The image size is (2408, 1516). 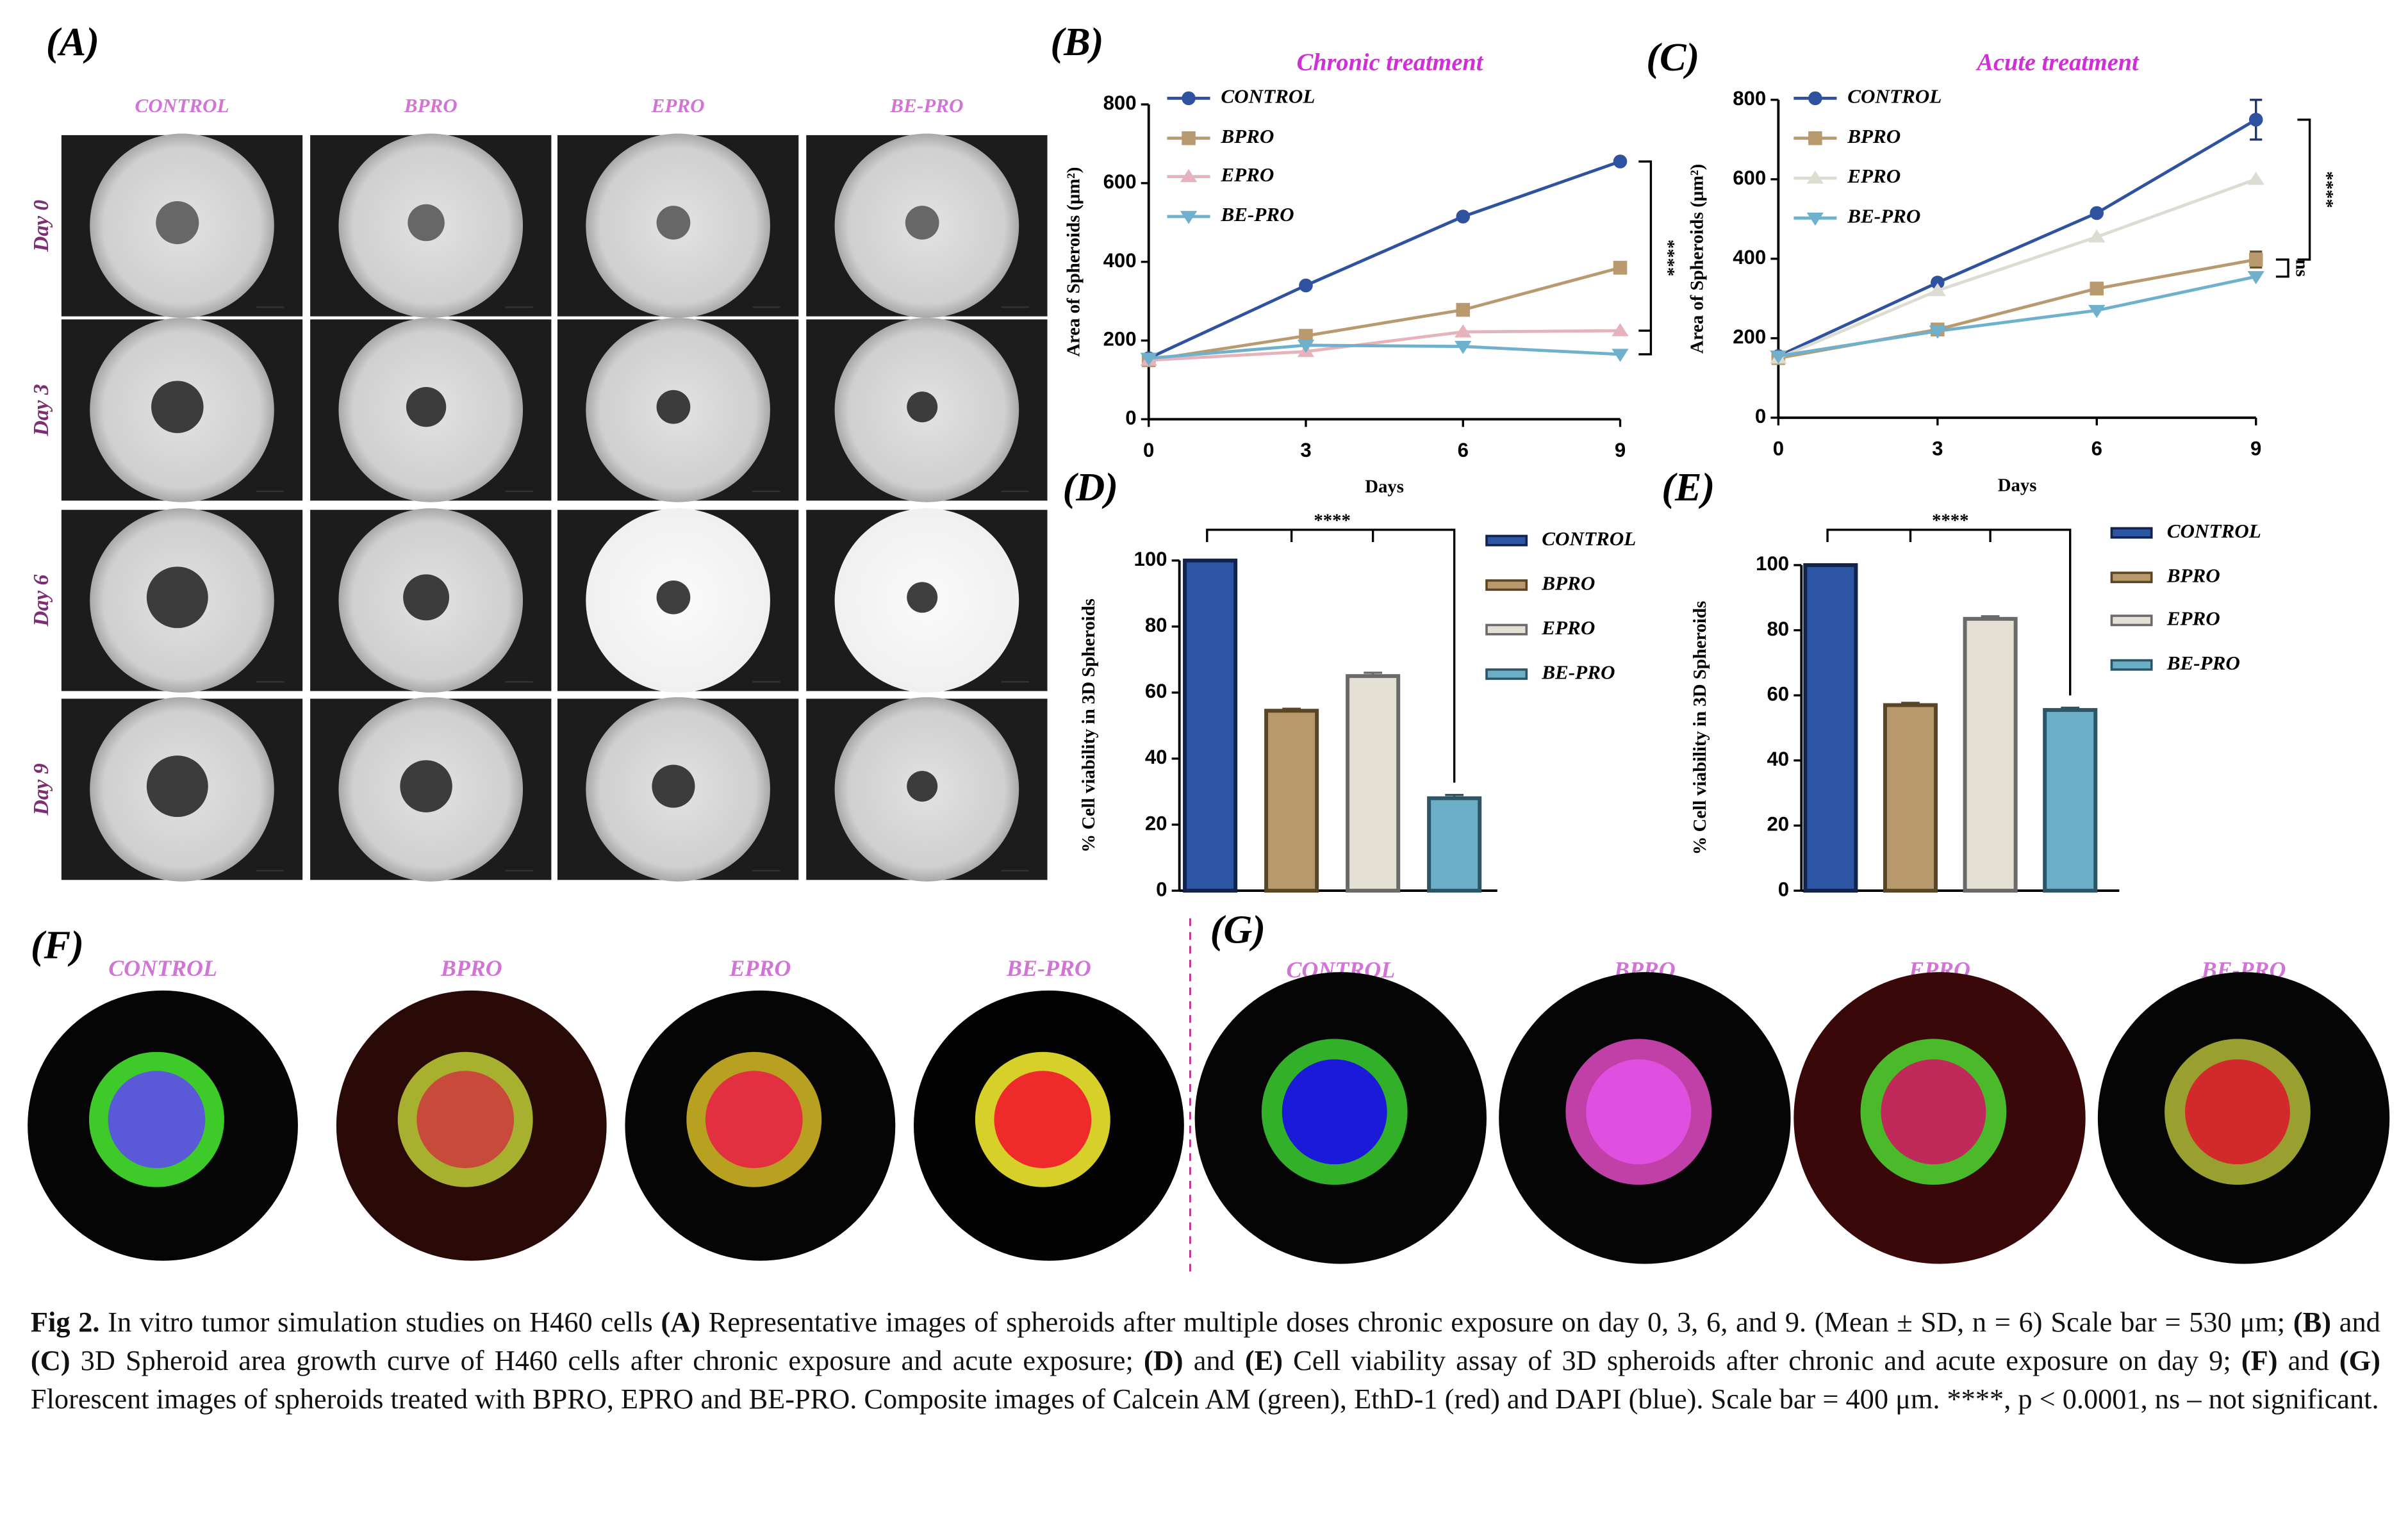 I want to click on y-axis-label: Area of Spheroids (μm²), so click(x=1073, y=262).